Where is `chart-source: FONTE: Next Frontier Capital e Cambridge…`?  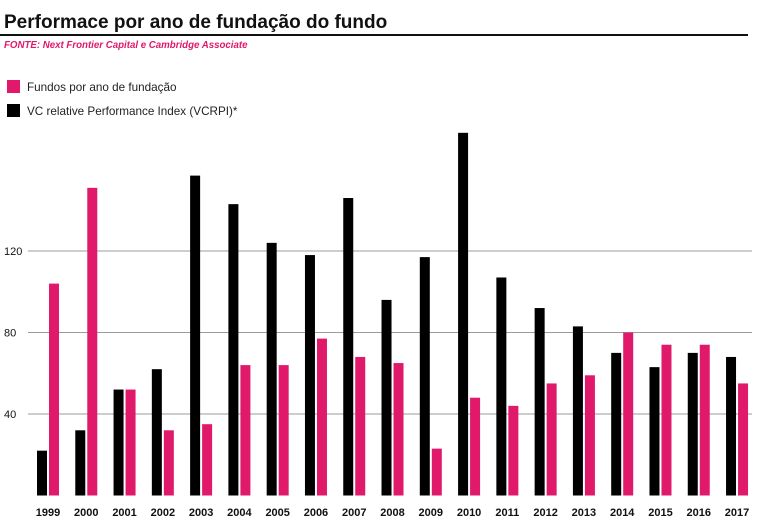
chart-source: FONTE: Next Frontier Capital e Cambridge… is located at coordinates (126, 45).